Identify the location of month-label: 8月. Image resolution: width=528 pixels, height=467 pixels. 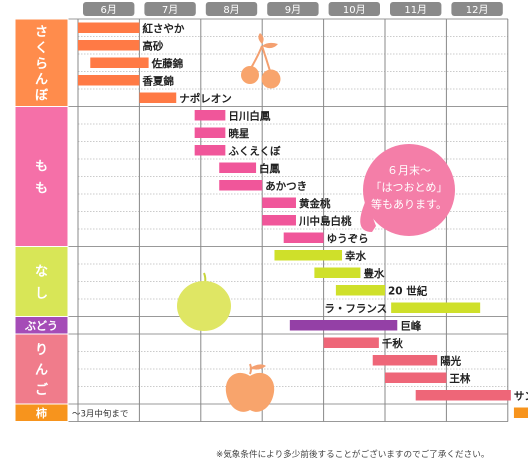
(231, 10).